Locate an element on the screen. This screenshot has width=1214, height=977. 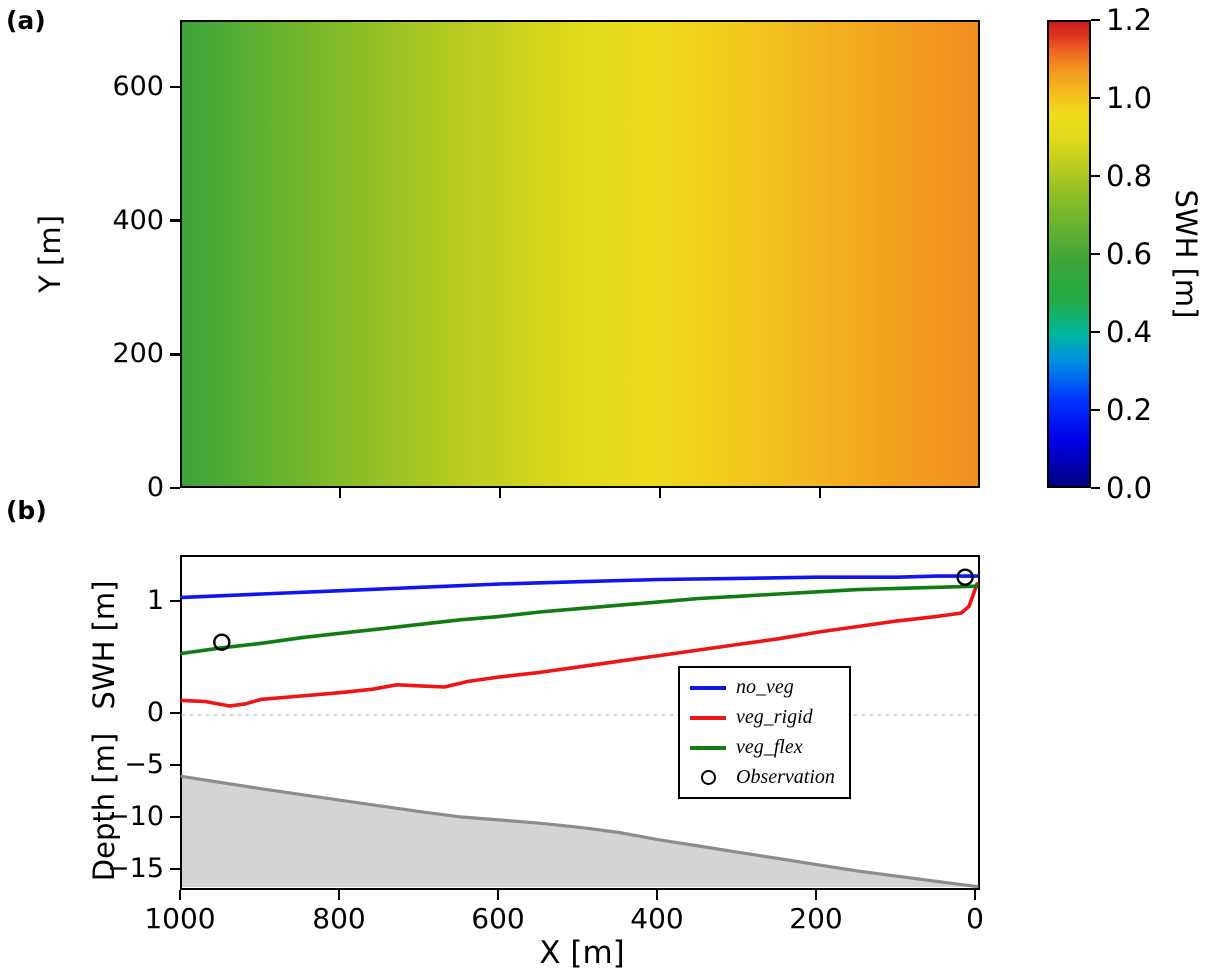
legend: no_veg veg_rigid veg_flex Observation is located at coordinates (764, 732).